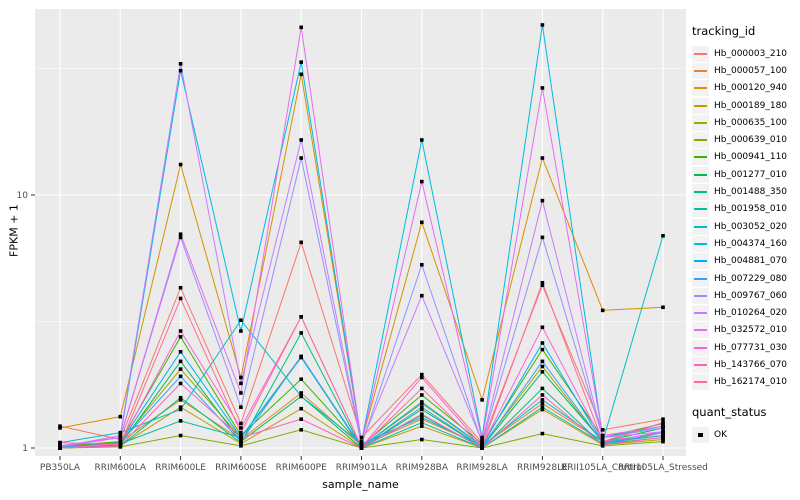 Image resolution: width=800 pixels, height=500 pixels. Describe the element at coordinates (751, 122) in the screenshot. I see `legend-item-label: Hb_000635_100` at that location.